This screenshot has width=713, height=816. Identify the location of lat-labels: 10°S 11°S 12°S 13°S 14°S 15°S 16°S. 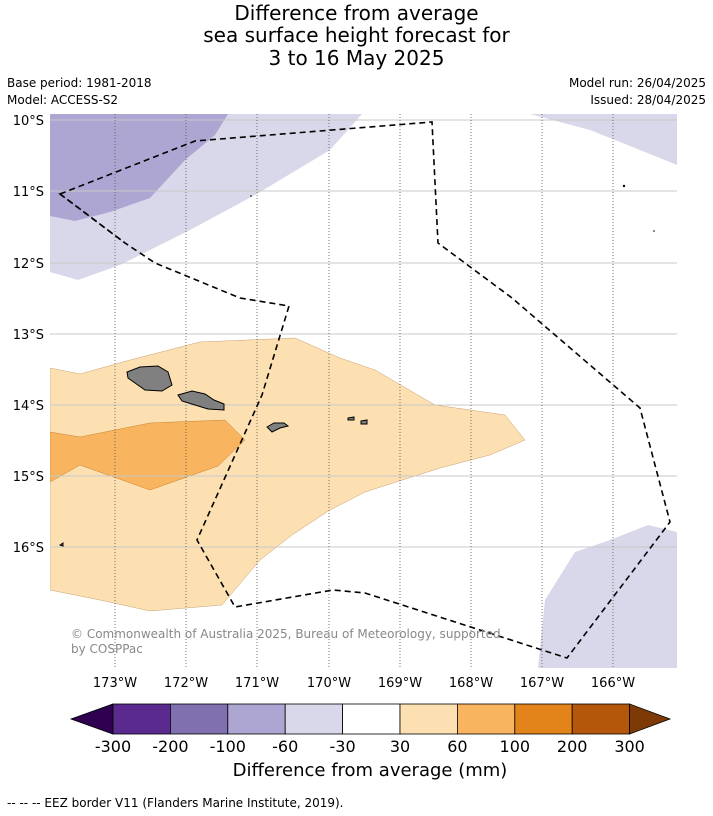
(28, 335).